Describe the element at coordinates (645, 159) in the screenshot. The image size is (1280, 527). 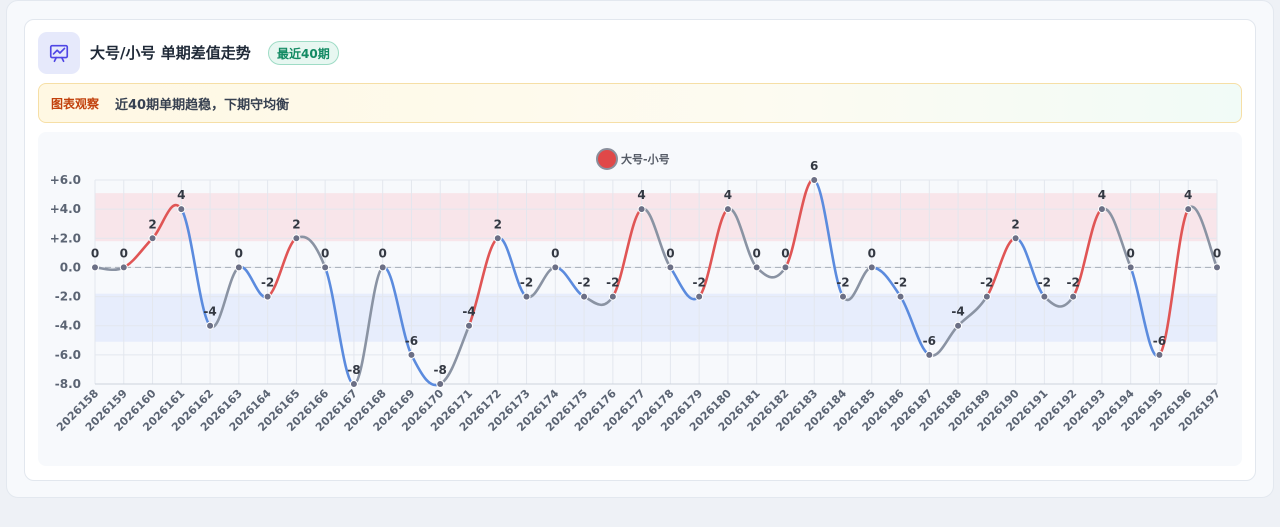
I see `legend-label: 大号-小号` at that location.